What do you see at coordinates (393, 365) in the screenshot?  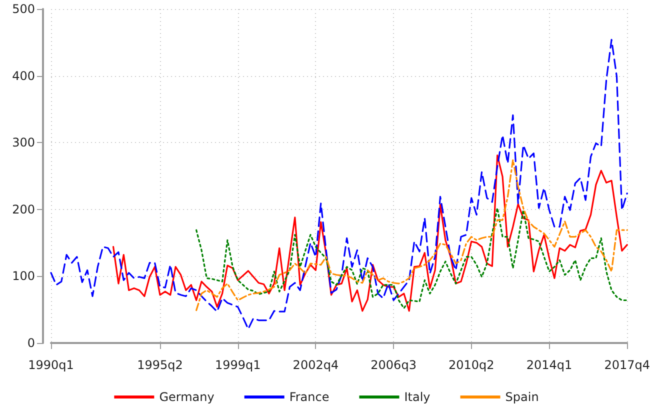 I see `x-tick-label: 2006q3` at bounding box center [393, 365].